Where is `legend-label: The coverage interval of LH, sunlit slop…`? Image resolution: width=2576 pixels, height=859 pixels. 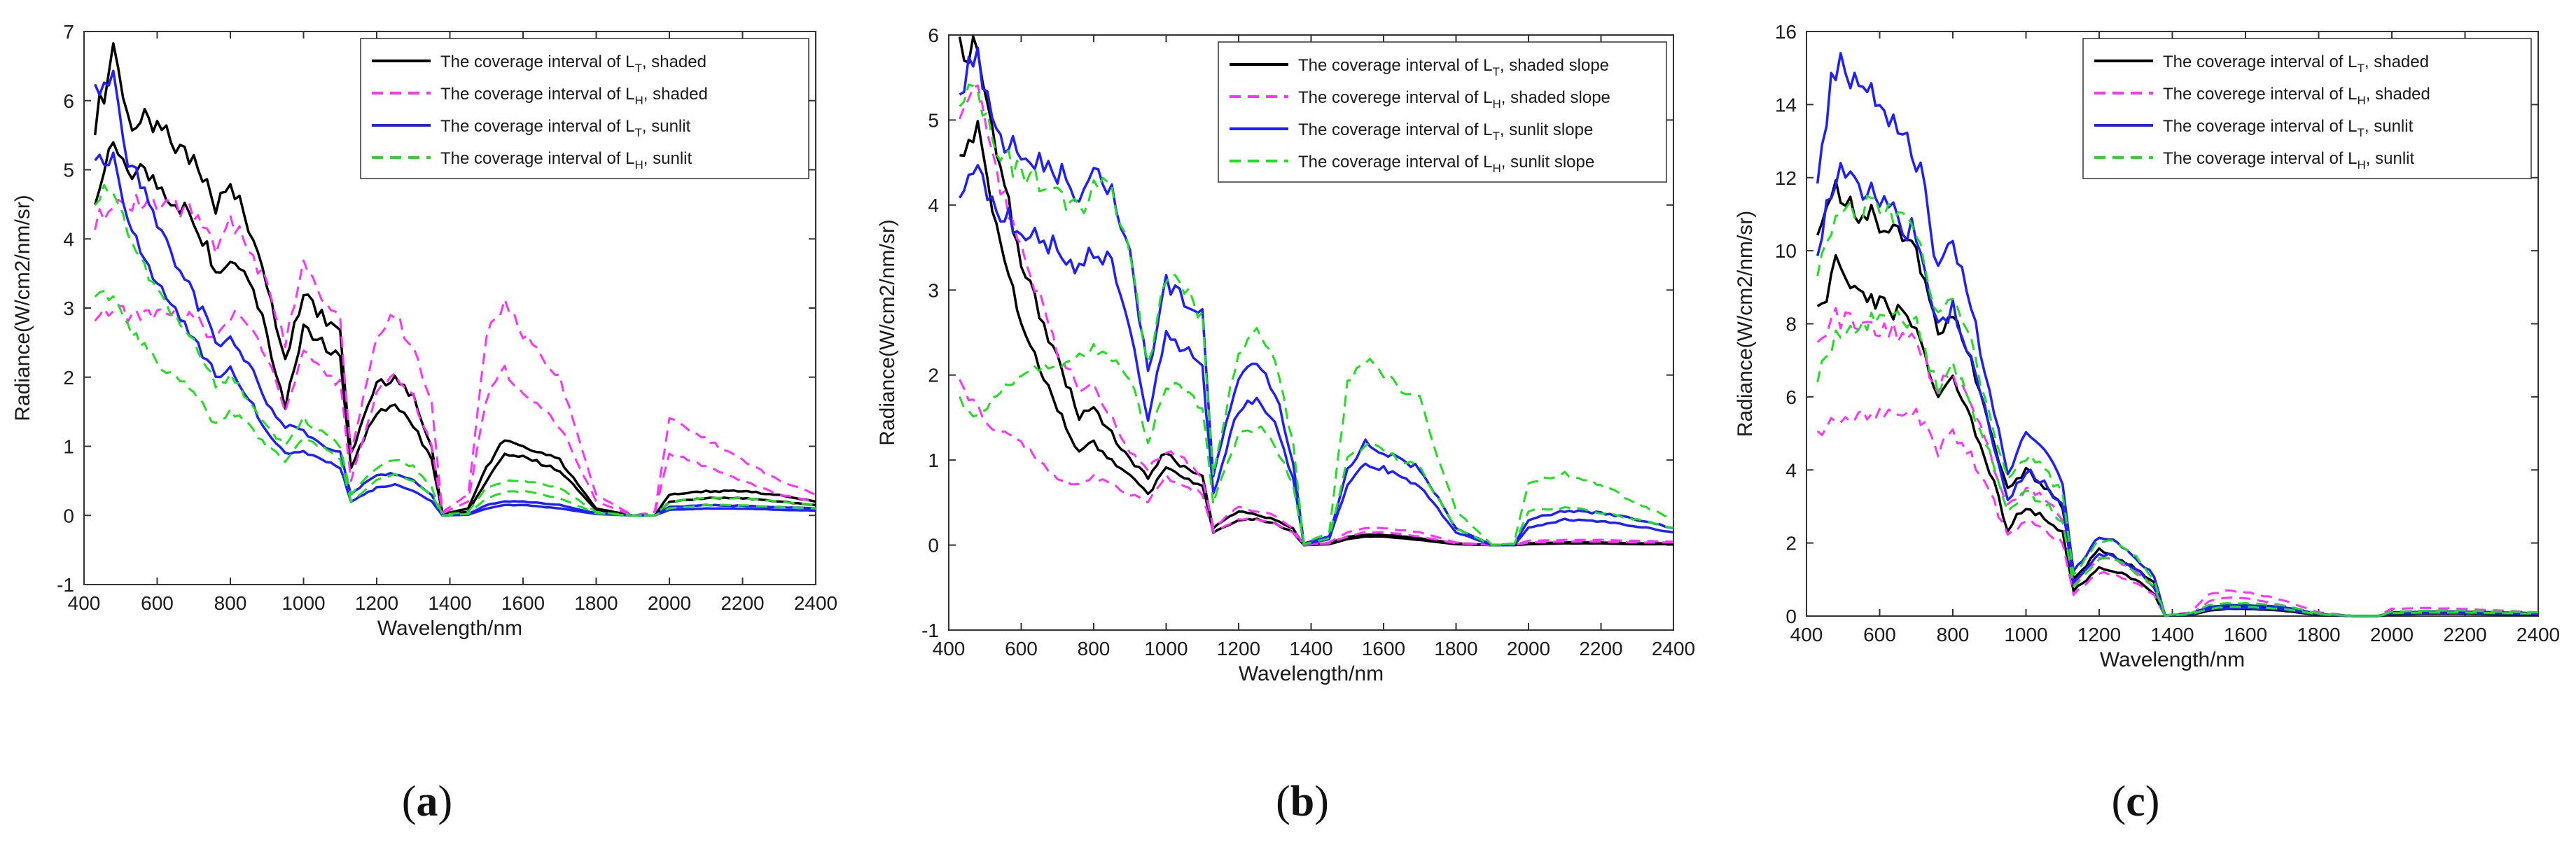 legend-label: The coverage interval of LH, sunlit slop… is located at coordinates (1446, 164).